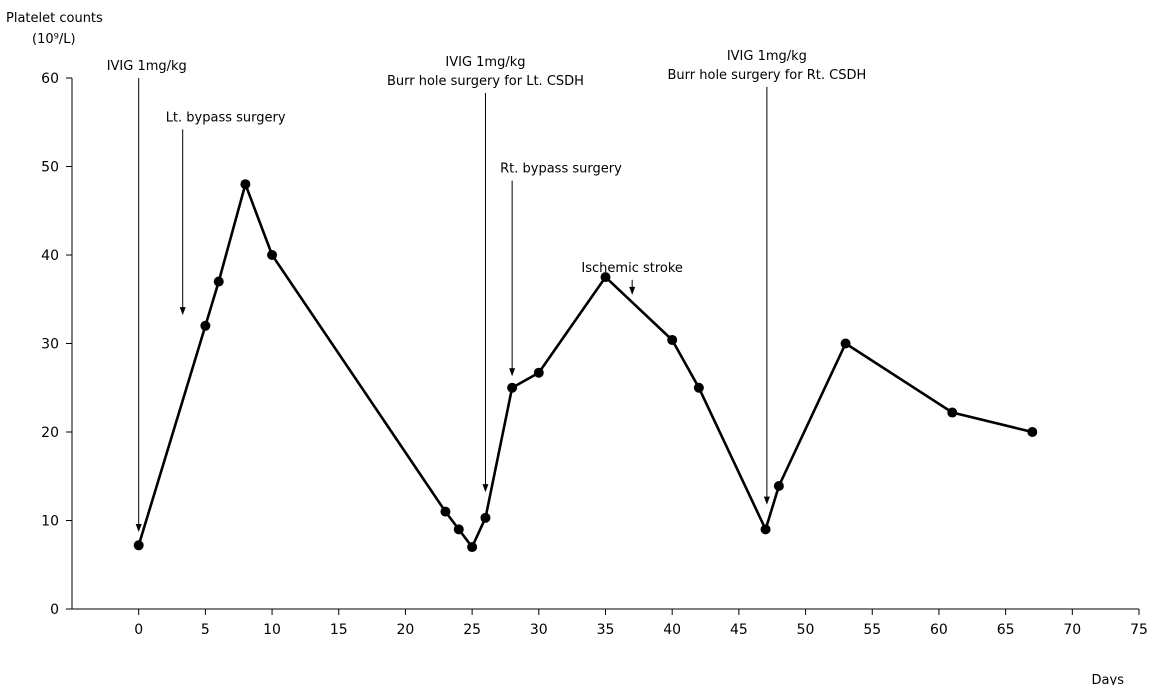 The width and height of the screenshot is (1151, 685). I want to click on annotation-label: Lt. bypass surgery, so click(226, 117).